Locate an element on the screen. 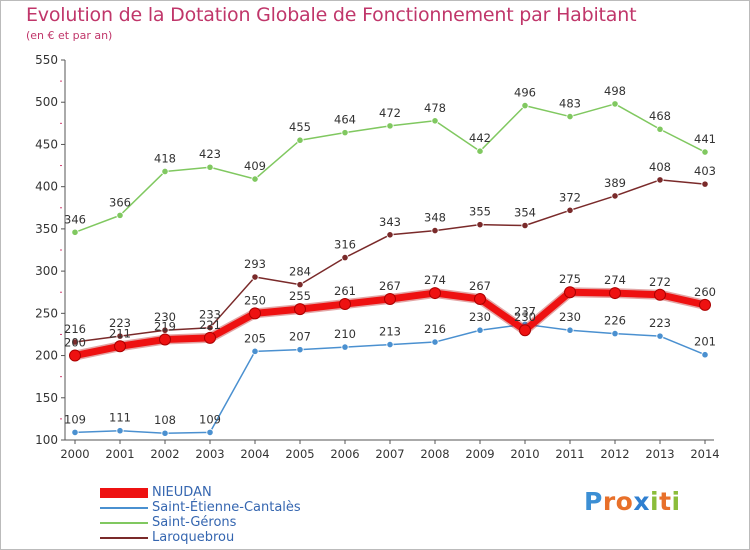 The image size is (750, 550). y-tick-label: 400 is located at coordinates (46, 187).